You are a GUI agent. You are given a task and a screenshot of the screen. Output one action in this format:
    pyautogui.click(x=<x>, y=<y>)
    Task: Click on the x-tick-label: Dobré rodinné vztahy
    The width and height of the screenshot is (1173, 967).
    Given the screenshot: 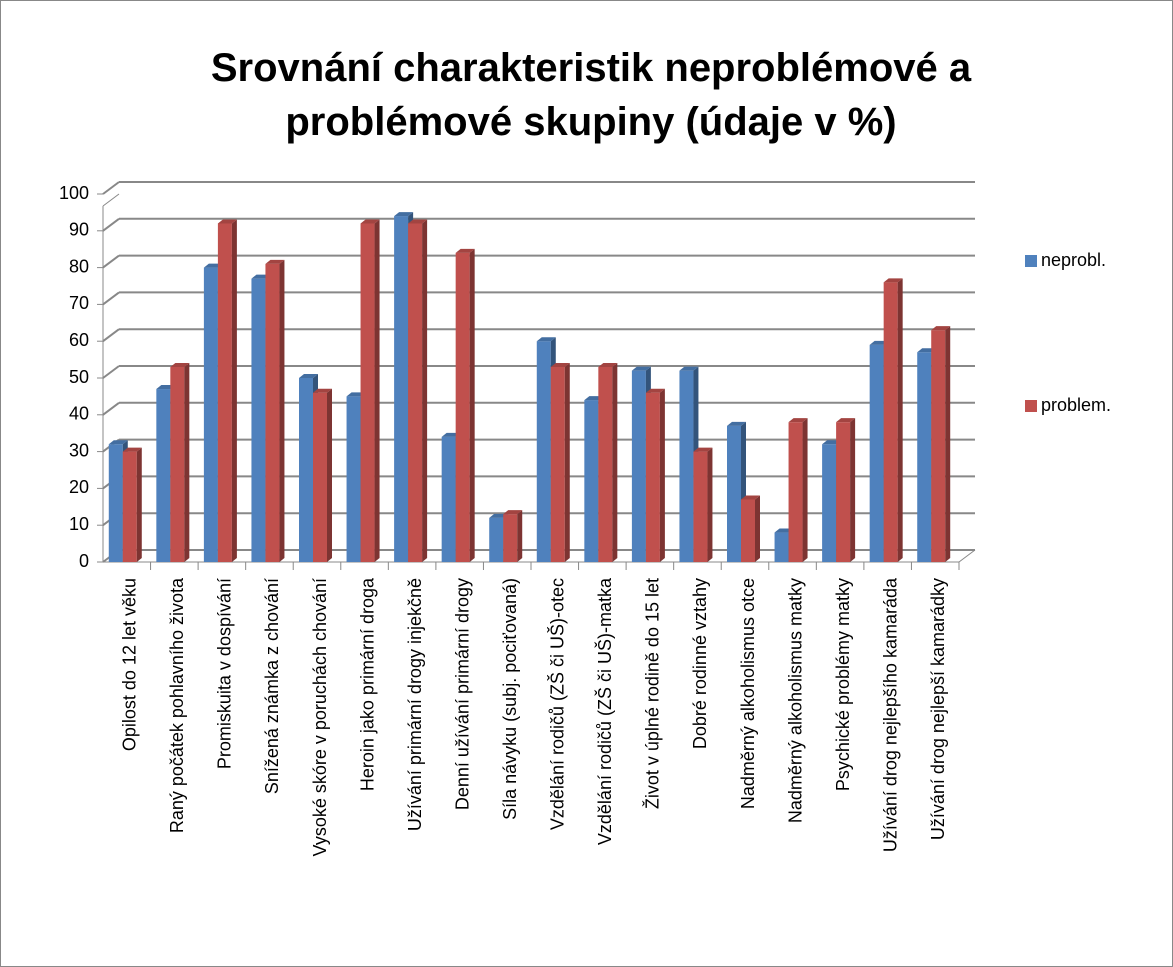 What is the action you would take?
    pyautogui.click(x=700, y=663)
    